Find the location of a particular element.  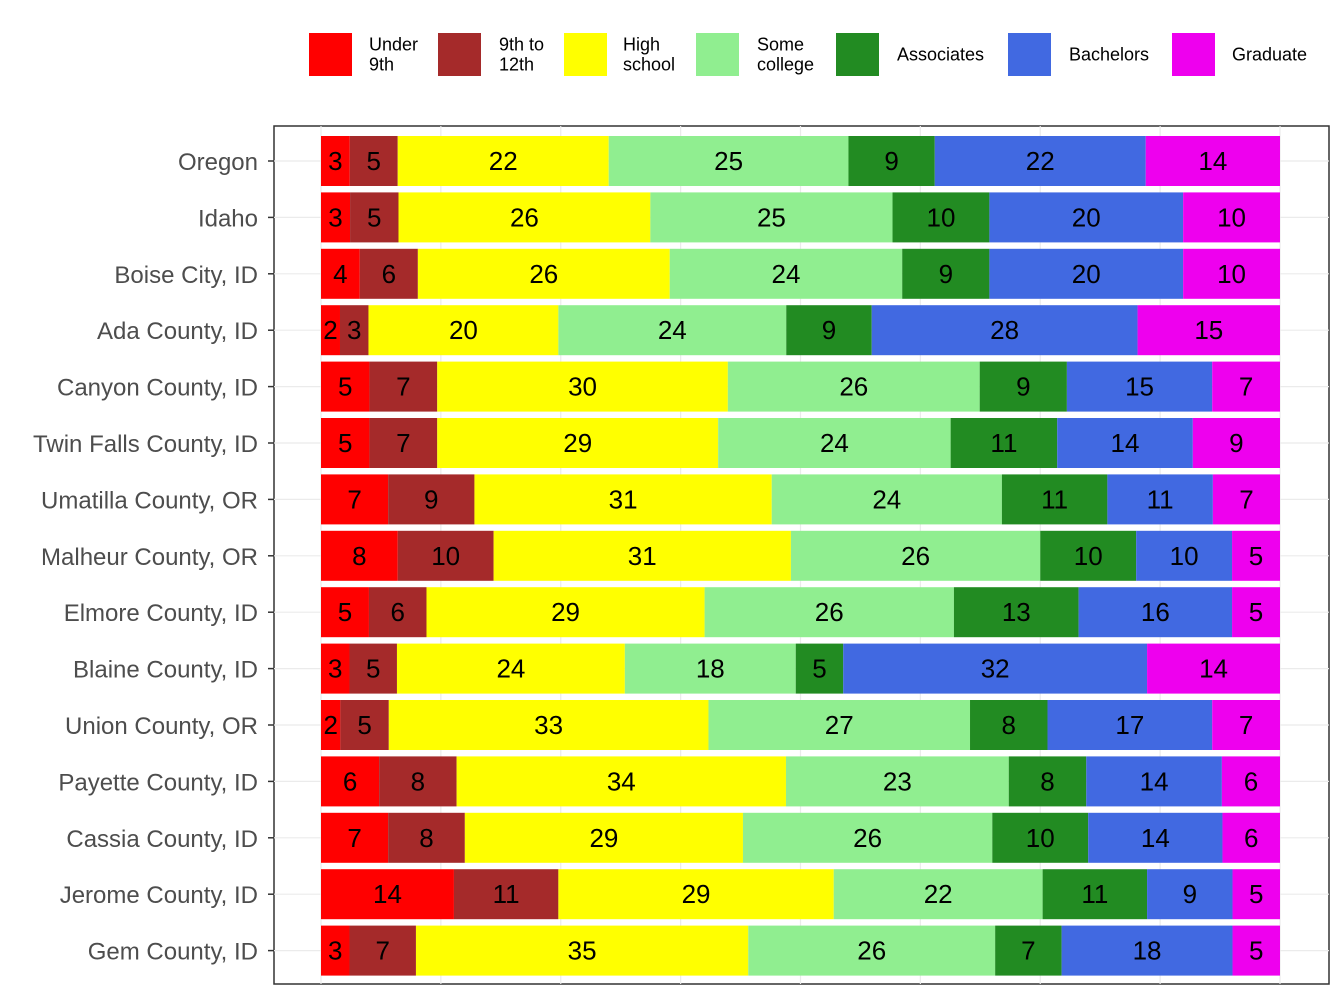

bar-value-label: 18 is located at coordinates (1147, 951).